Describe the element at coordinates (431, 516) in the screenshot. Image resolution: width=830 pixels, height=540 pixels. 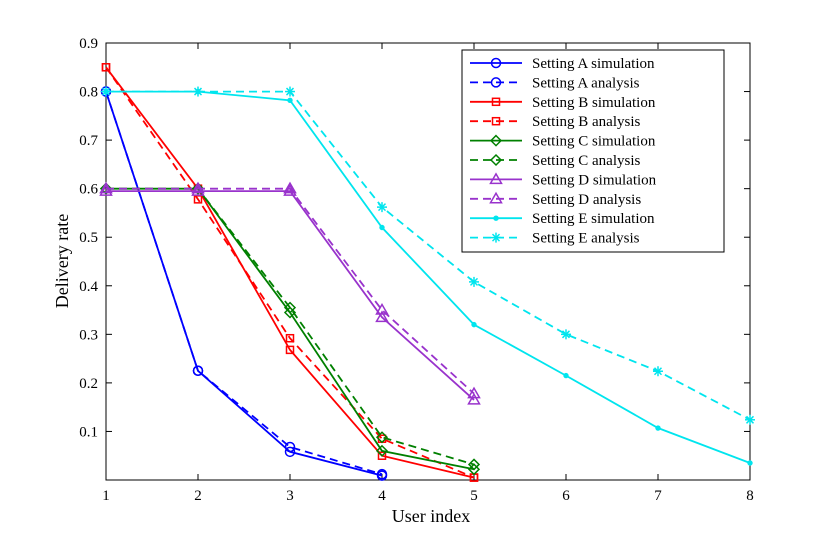
I see `x-axis-label: User index` at that location.